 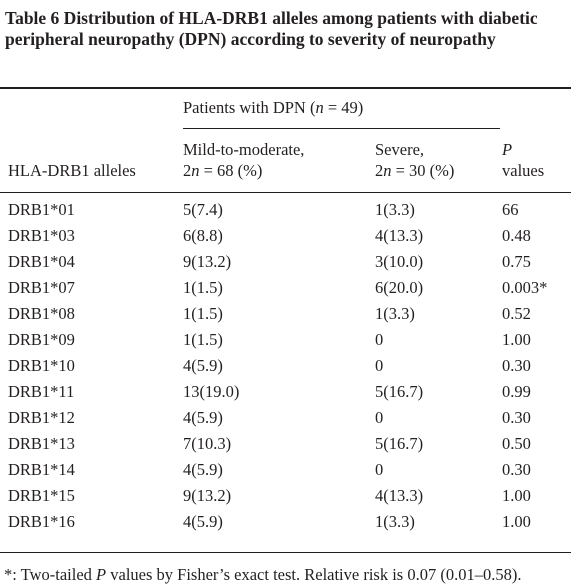 I want to click on group-rule, so click(x=341, y=128).